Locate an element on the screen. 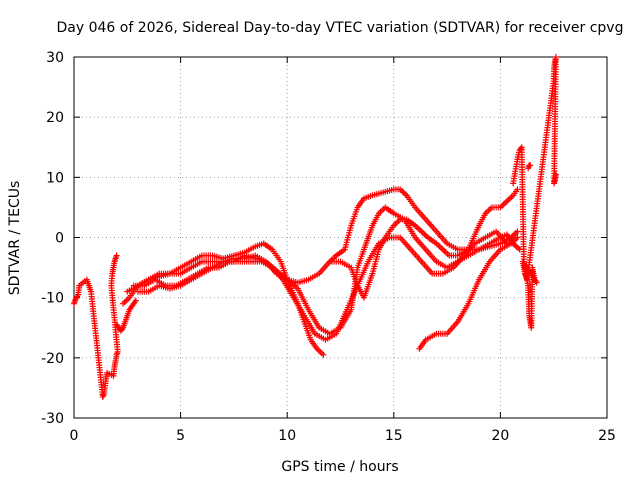 The width and height of the screenshot is (640, 480). y-tick-label: 10 is located at coordinates (55, 178).